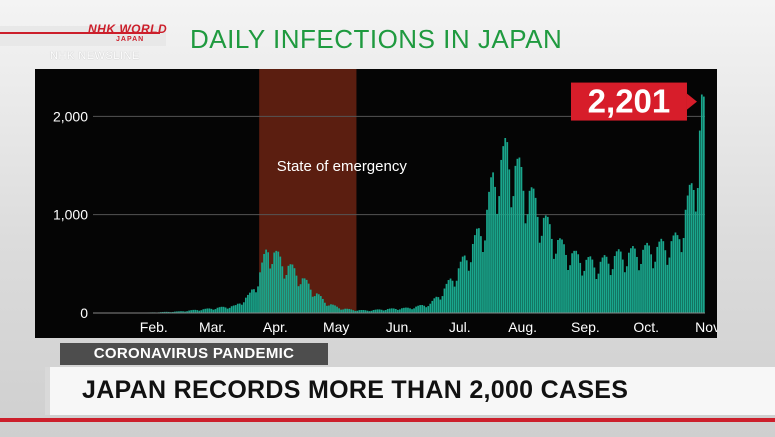 This screenshot has width=775, height=437. Describe the element at coordinates (154, 327) in the screenshot. I see `x-tick-label: Feb.` at that location.